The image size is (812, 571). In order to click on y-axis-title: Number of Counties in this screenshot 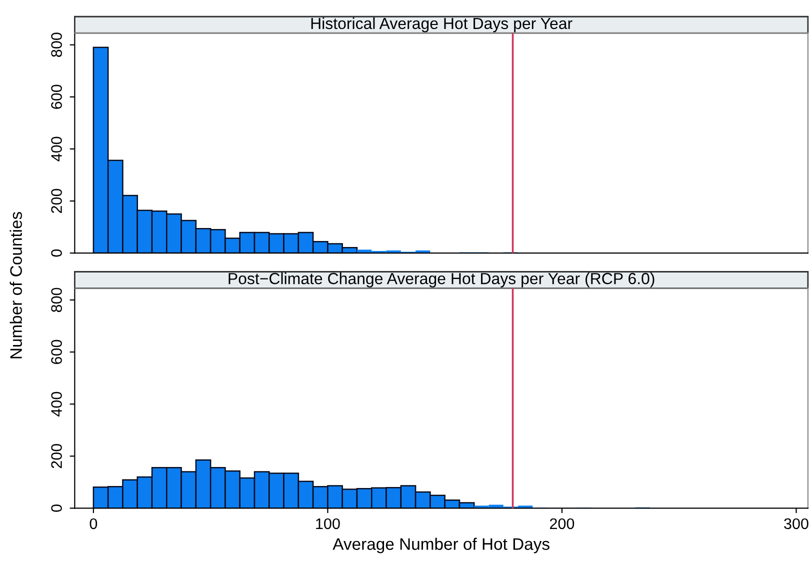, I will do `click(16, 285)`.